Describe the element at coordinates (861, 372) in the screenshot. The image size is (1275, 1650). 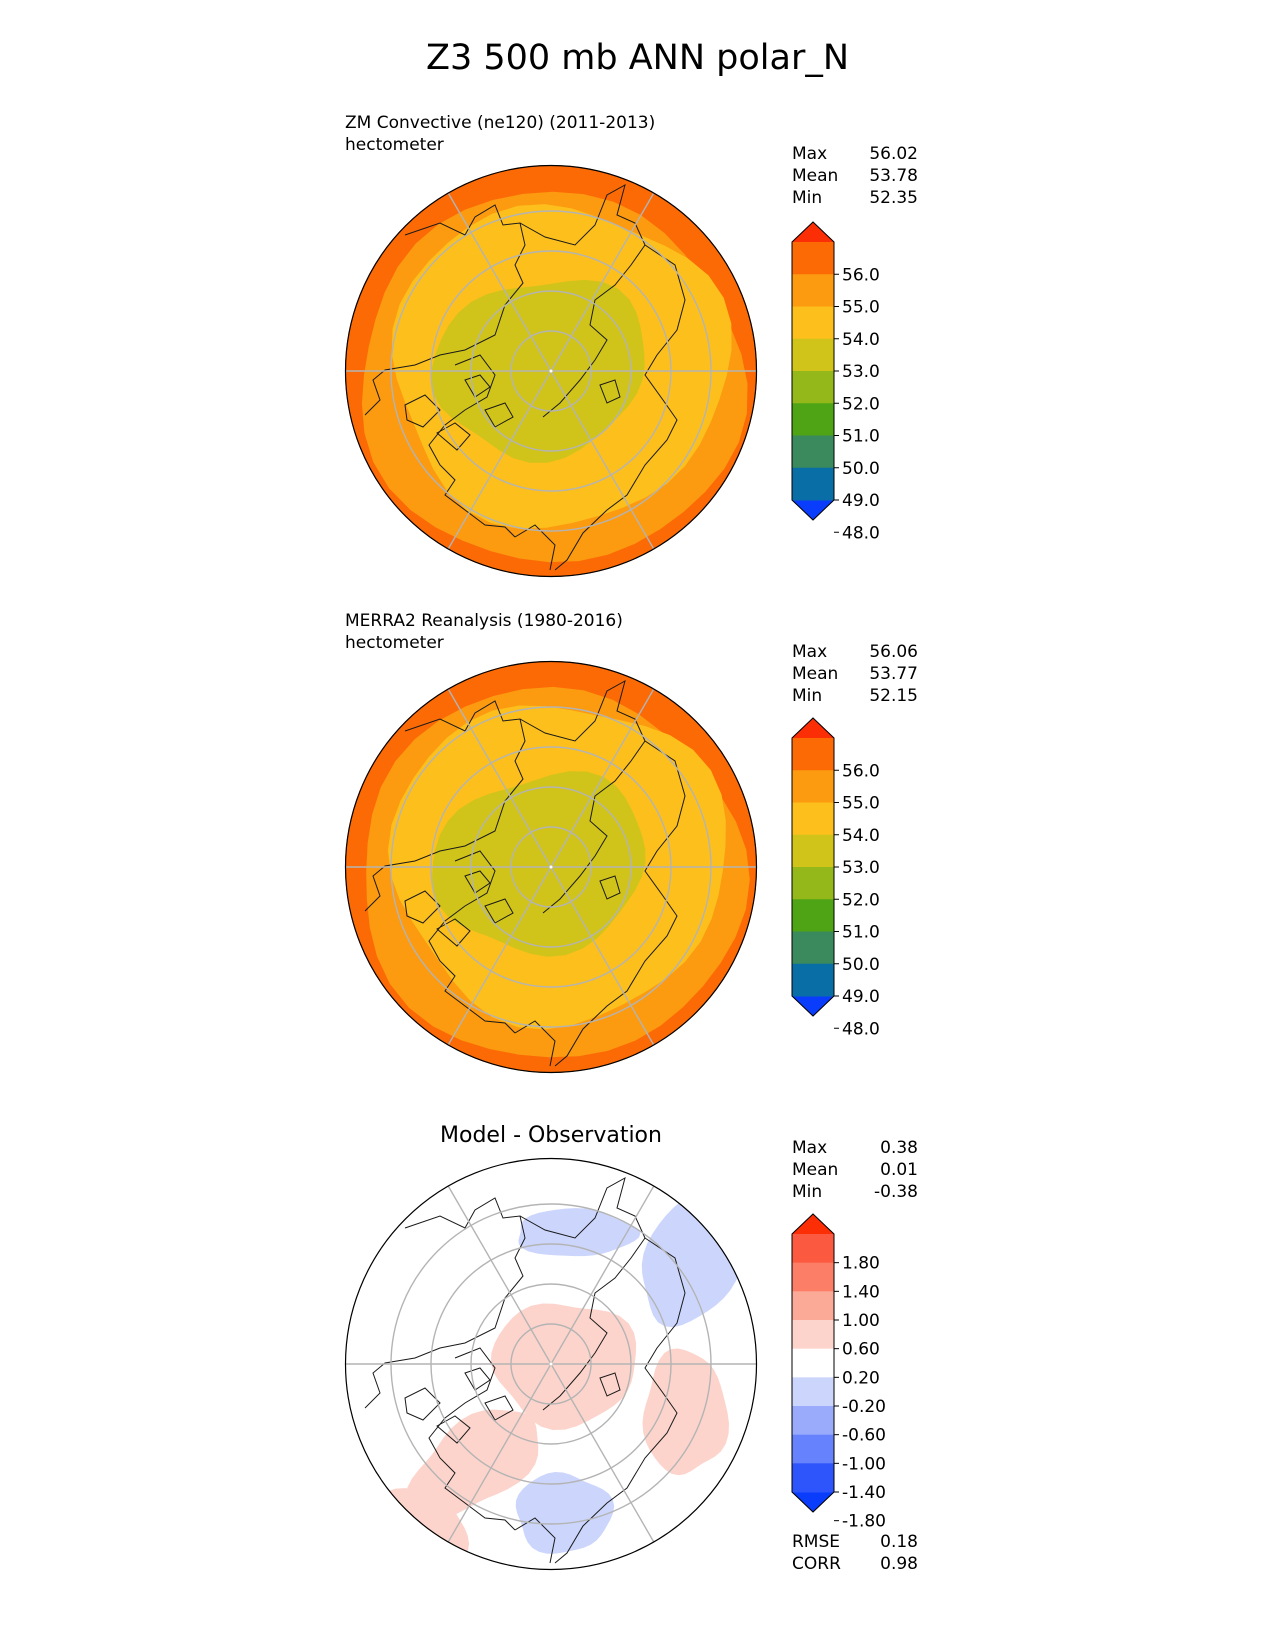
I see `panel1-colorbar-tick-label: 53.0` at that location.